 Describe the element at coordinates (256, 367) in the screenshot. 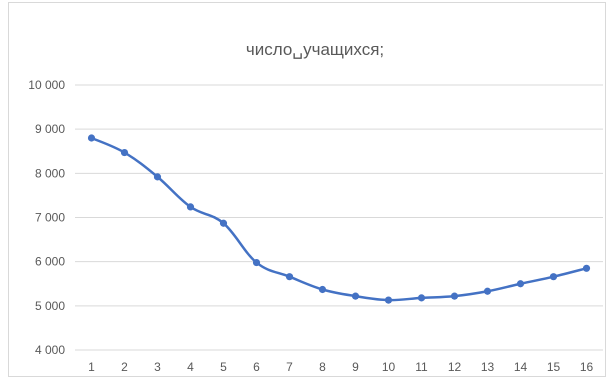

I see `x-tick-label: 6` at that location.